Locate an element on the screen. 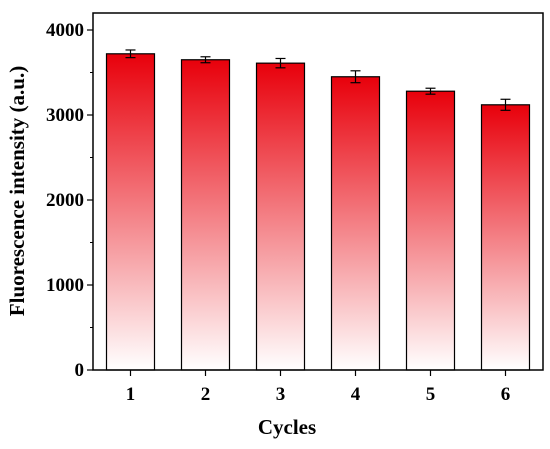 The height and width of the screenshot is (449, 550). x-axis-title: Cycles is located at coordinates (287, 427).